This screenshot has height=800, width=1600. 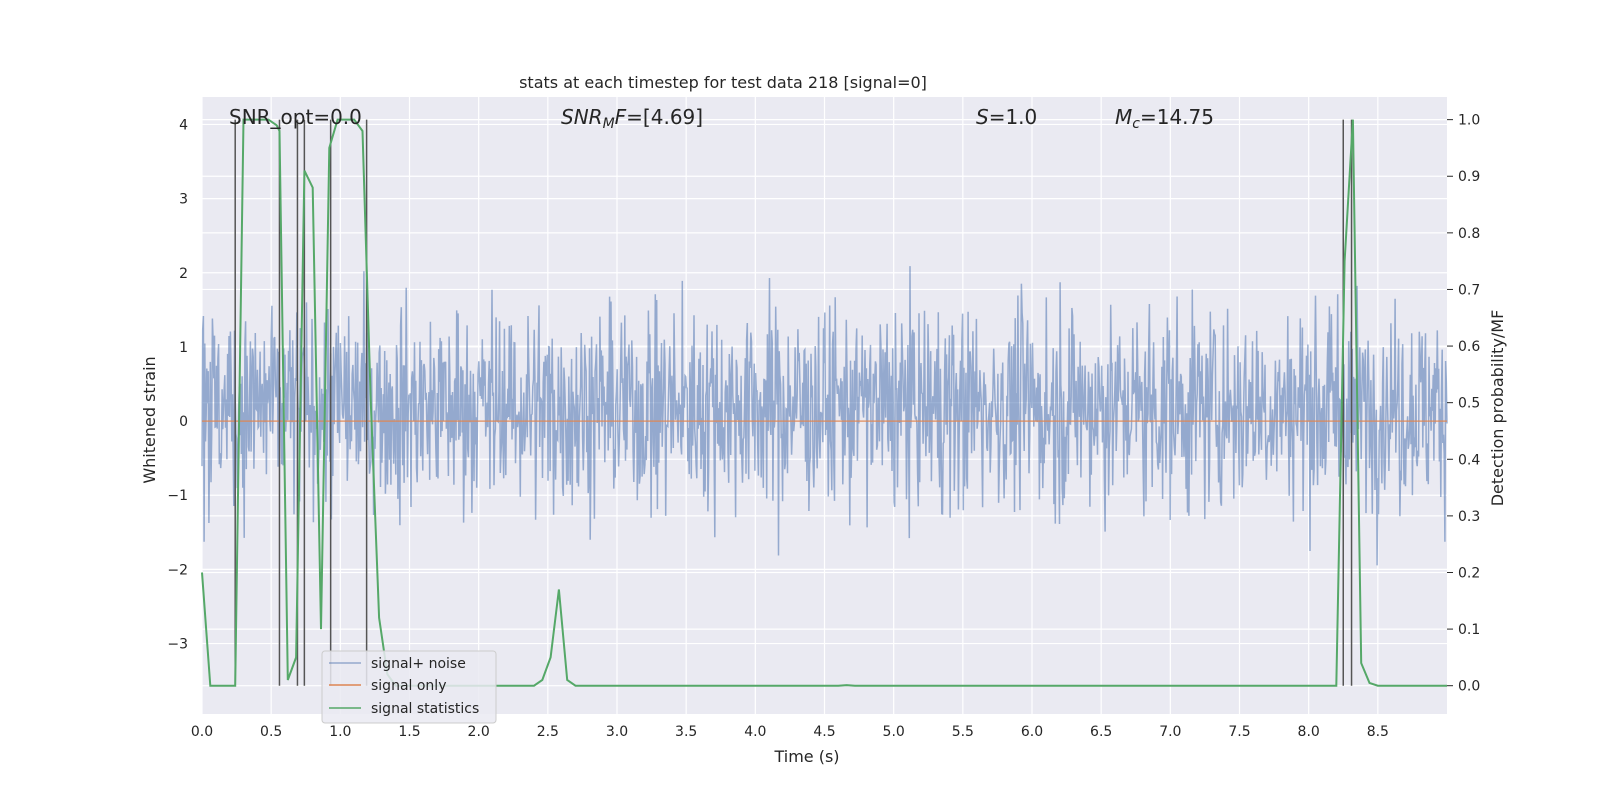 I want to click on y-tick-label: −1, so click(x=177, y=496).